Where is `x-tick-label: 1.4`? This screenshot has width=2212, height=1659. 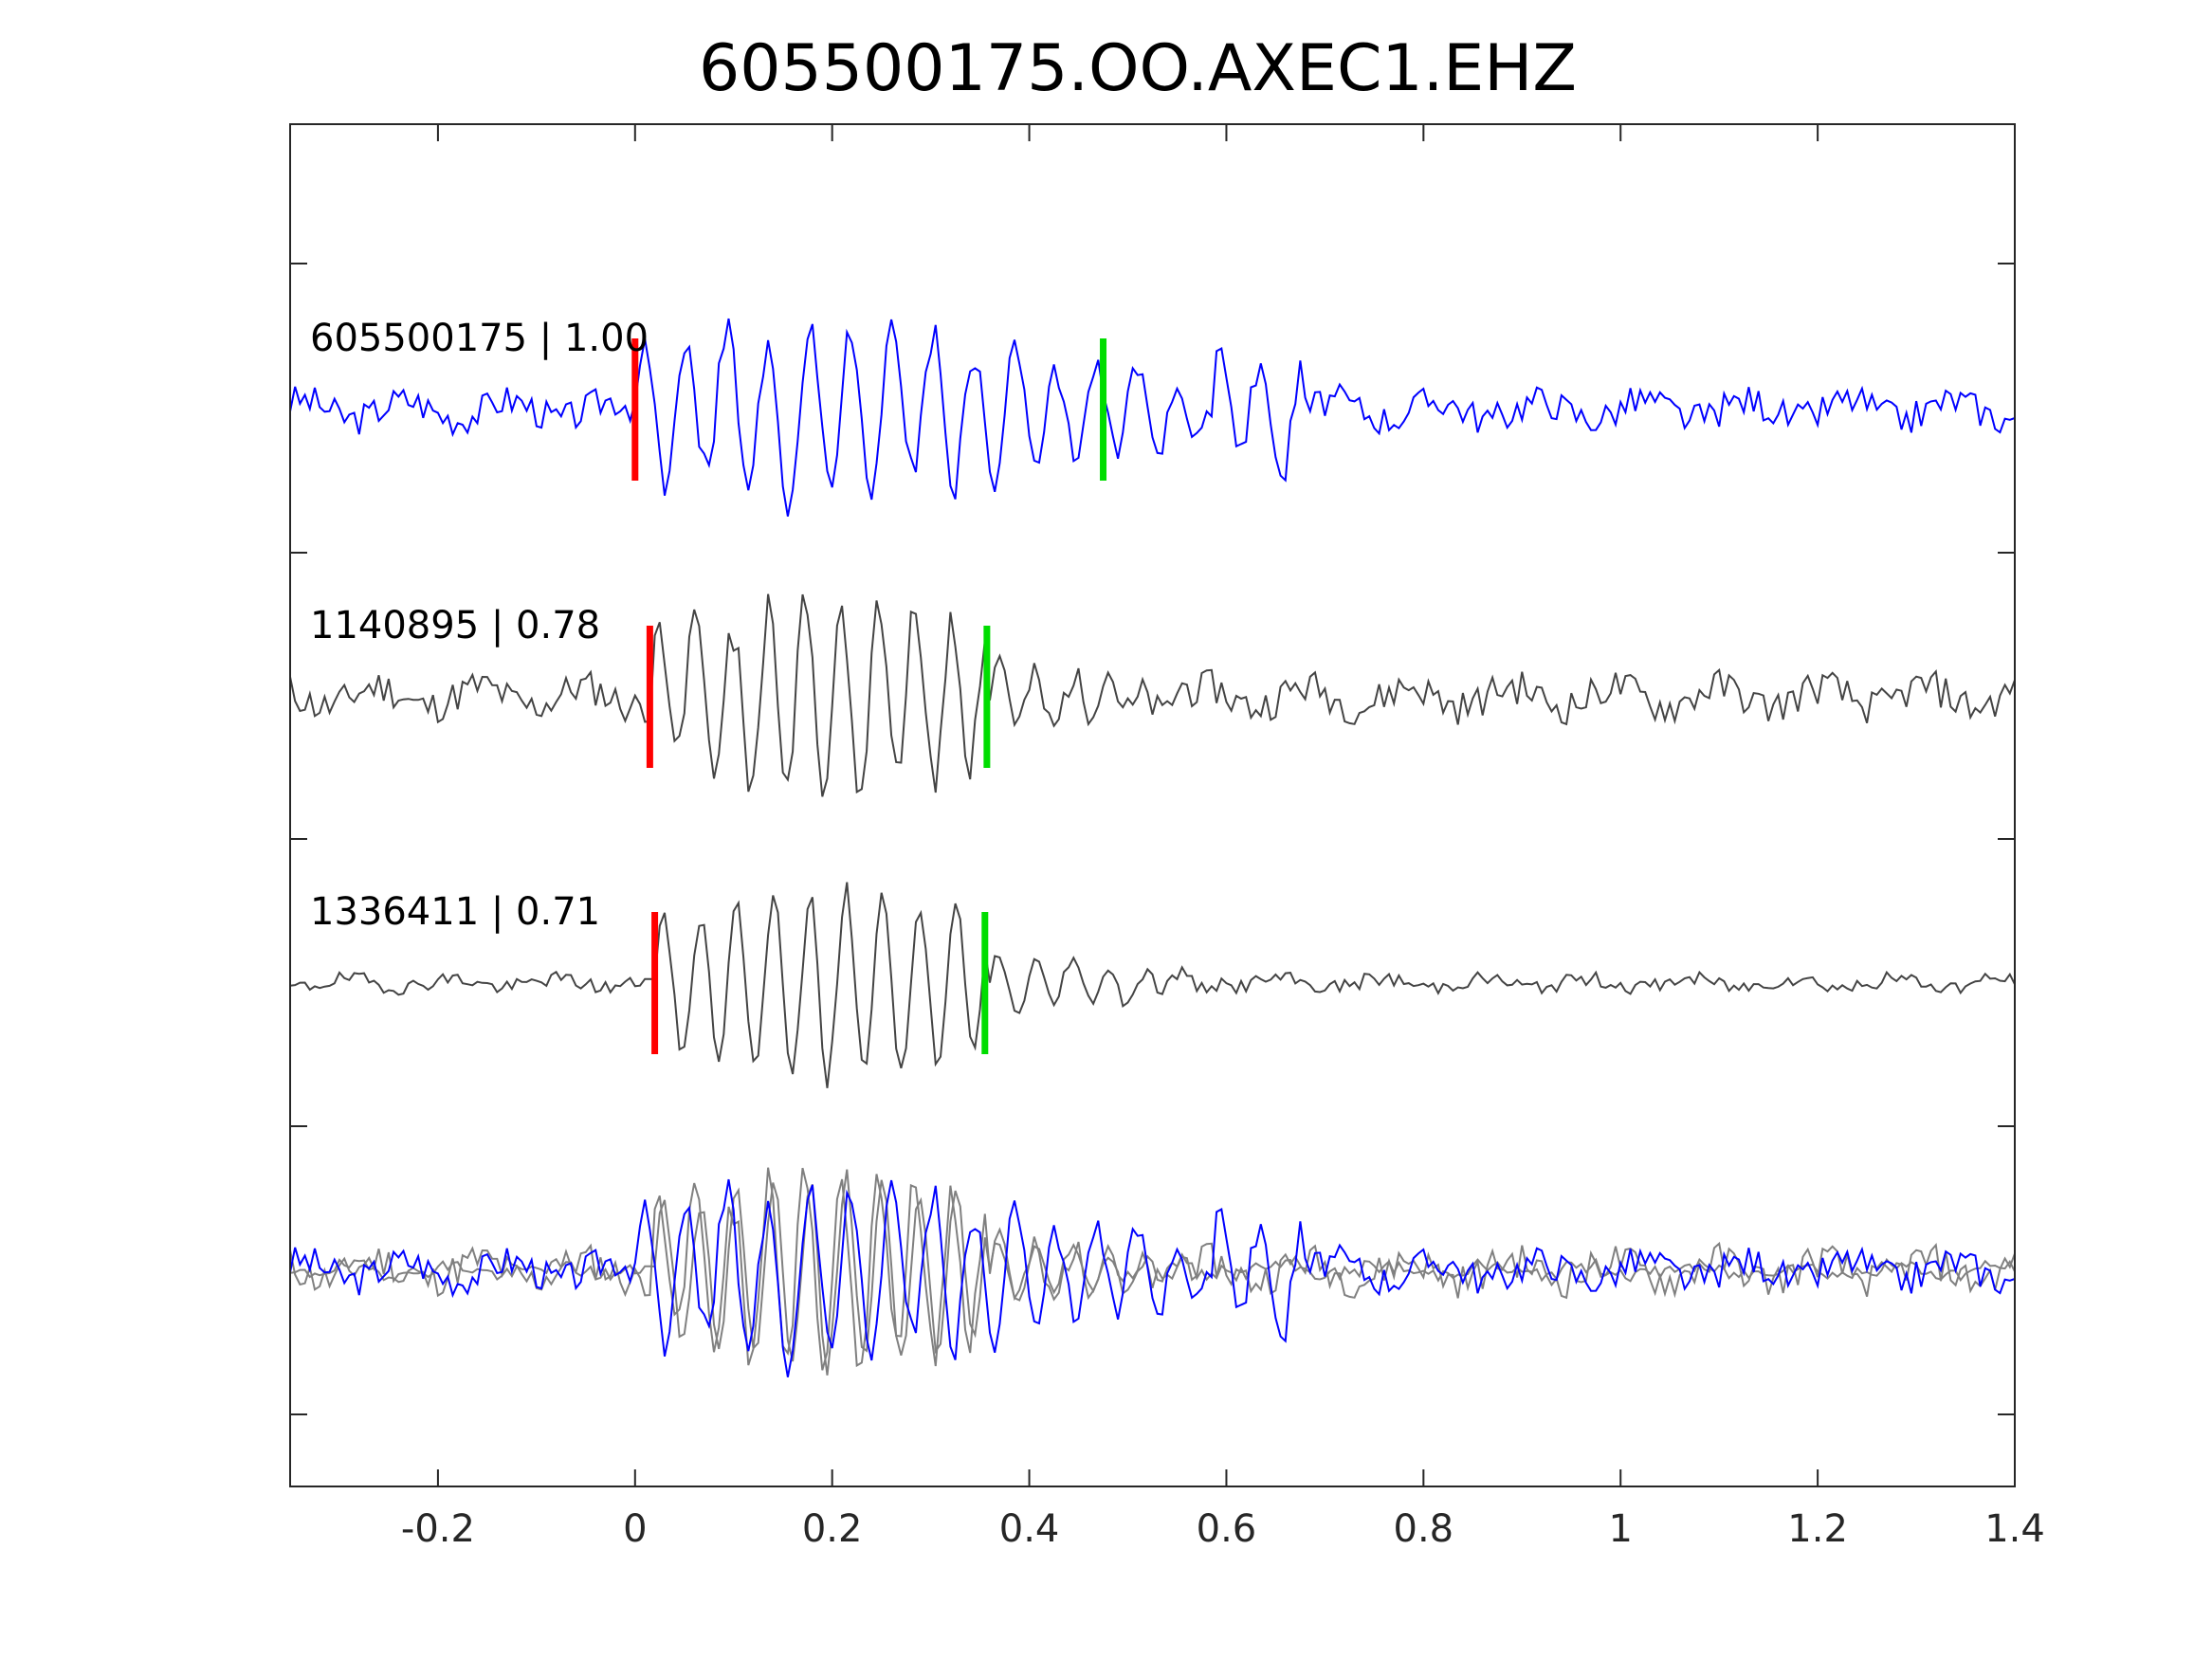
x-tick-label: 1.4 is located at coordinates (2014, 1529).